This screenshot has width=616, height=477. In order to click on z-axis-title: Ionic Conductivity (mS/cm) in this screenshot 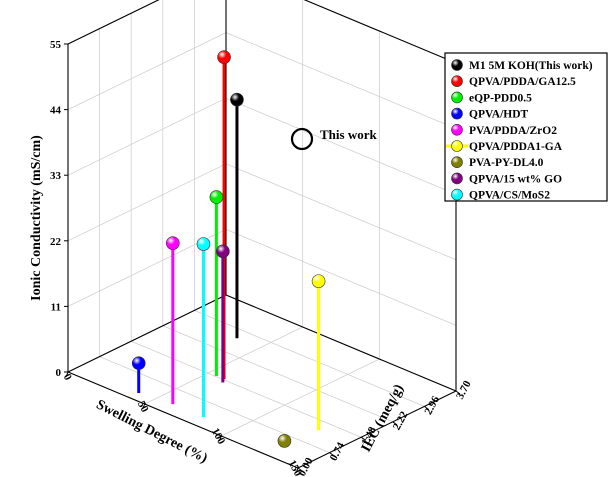, I will do `click(36, 218)`.